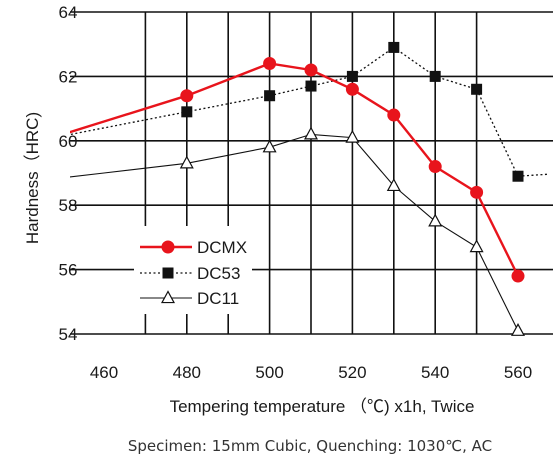 Image resolution: width=553 pixels, height=464 pixels. What do you see at coordinates (68, 76) in the screenshot?
I see `y-tick-label: 62` at bounding box center [68, 76].